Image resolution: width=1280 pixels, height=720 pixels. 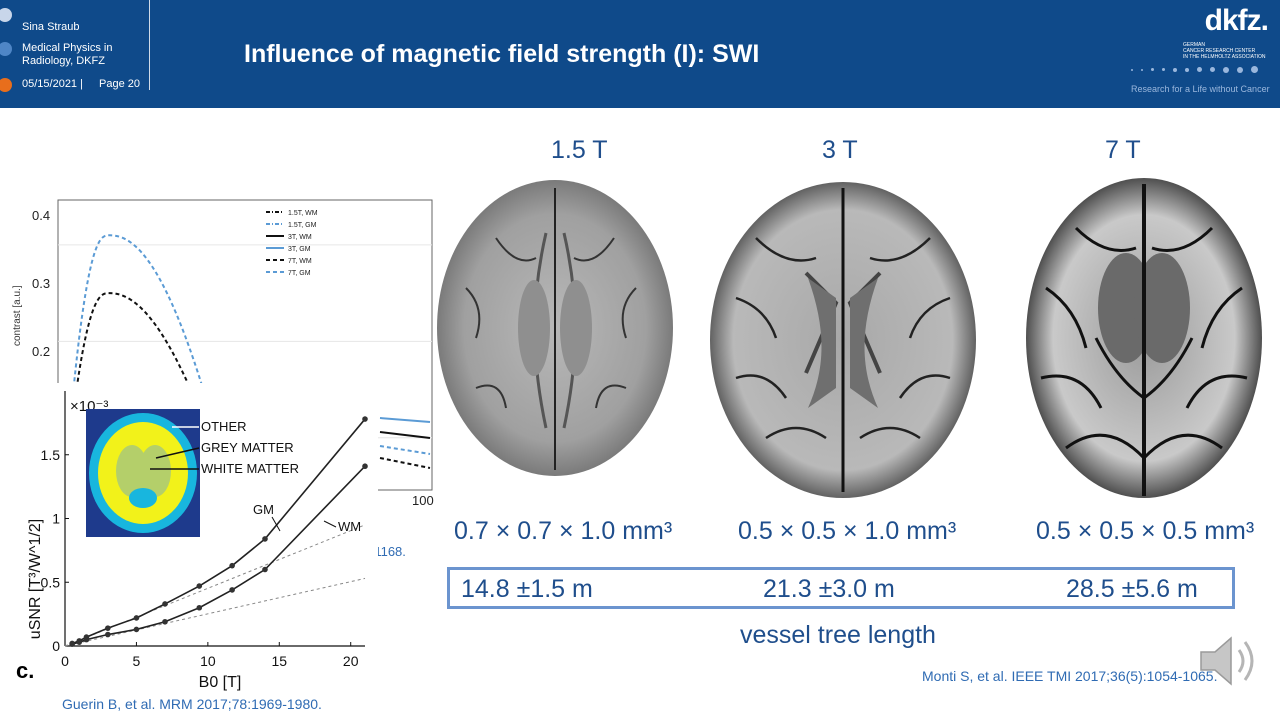 What do you see at coordinates (220, 682) in the screenshot?
I see `usnr-x-label: B0 [T]` at bounding box center [220, 682].